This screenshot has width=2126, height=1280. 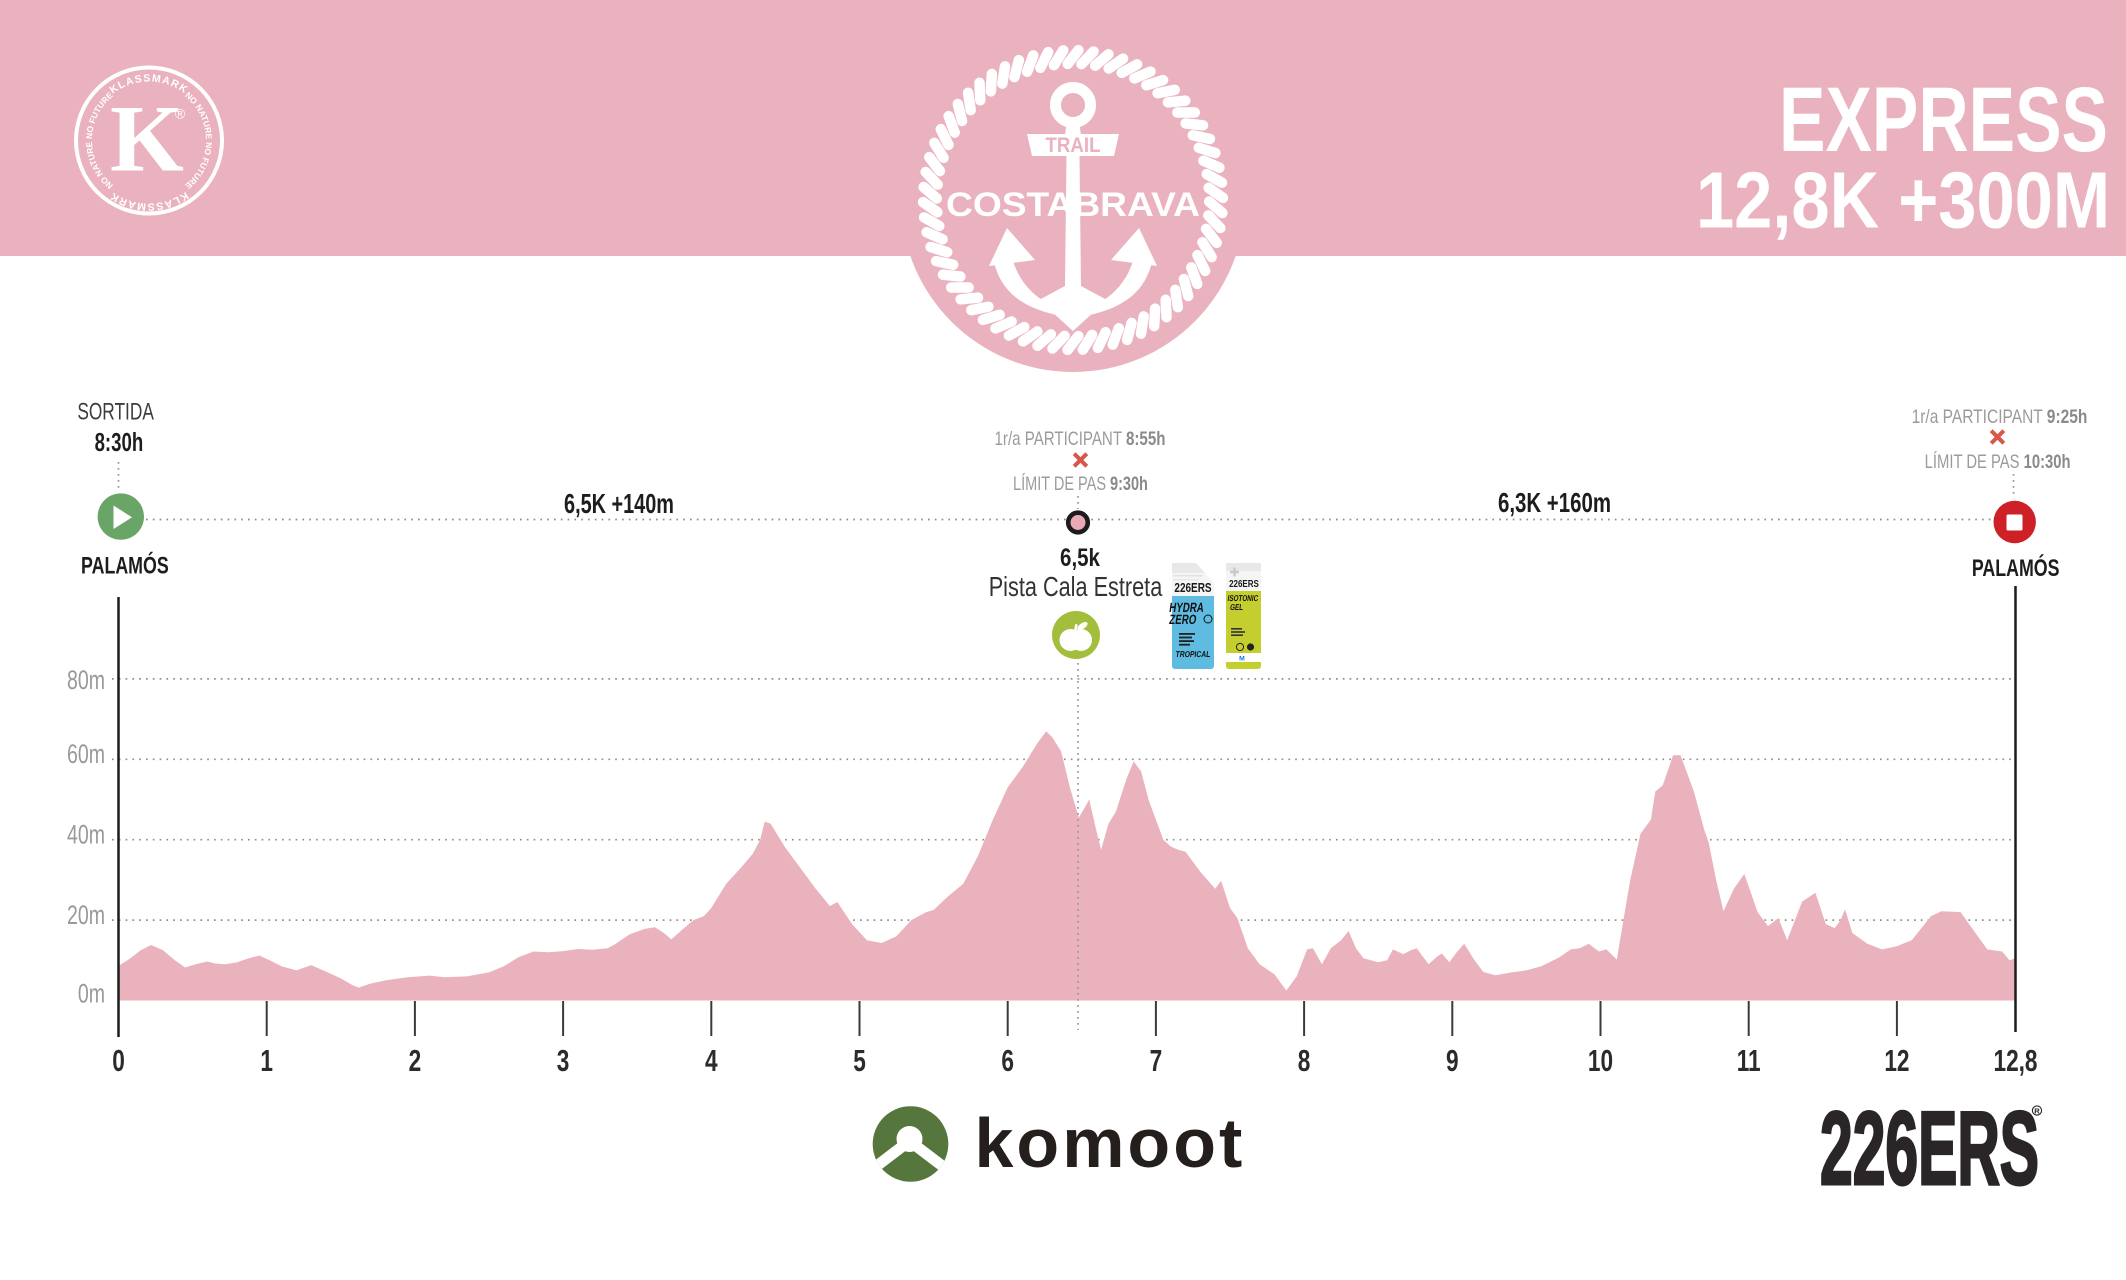 I want to click on svg-text: 2, so click(x=415, y=1059).